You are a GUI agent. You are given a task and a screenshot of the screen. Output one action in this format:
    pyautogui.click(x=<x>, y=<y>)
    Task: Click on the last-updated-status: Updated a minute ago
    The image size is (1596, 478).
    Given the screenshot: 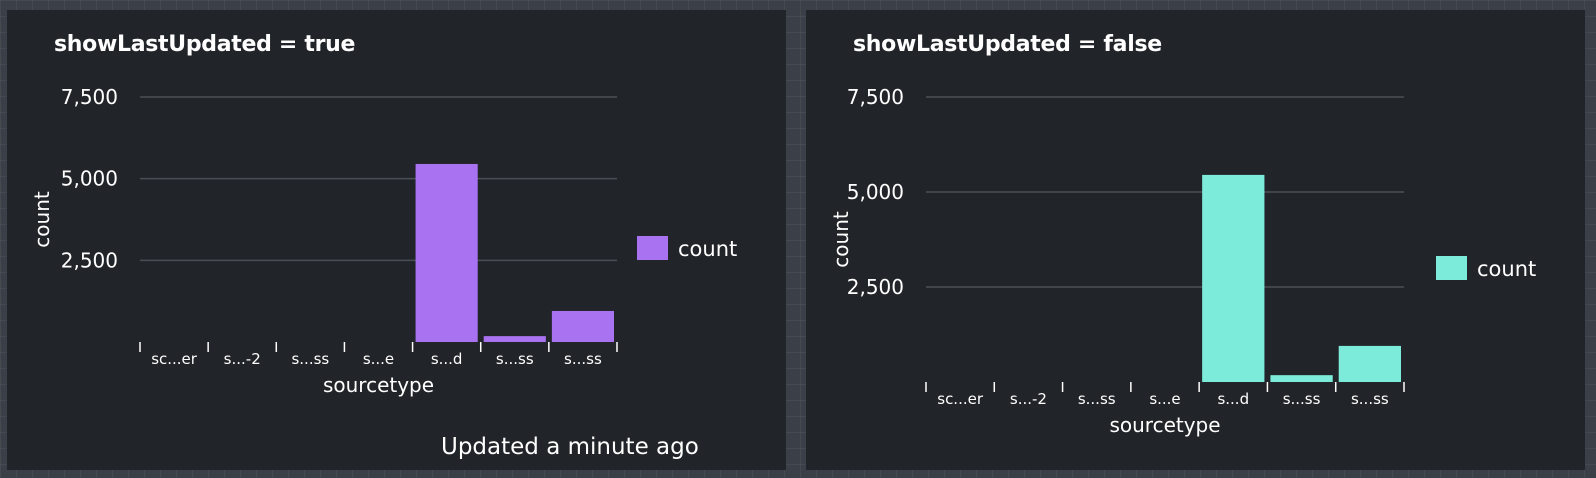 What is the action you would take?
    pyautogui.click(x=570, y=447)
    